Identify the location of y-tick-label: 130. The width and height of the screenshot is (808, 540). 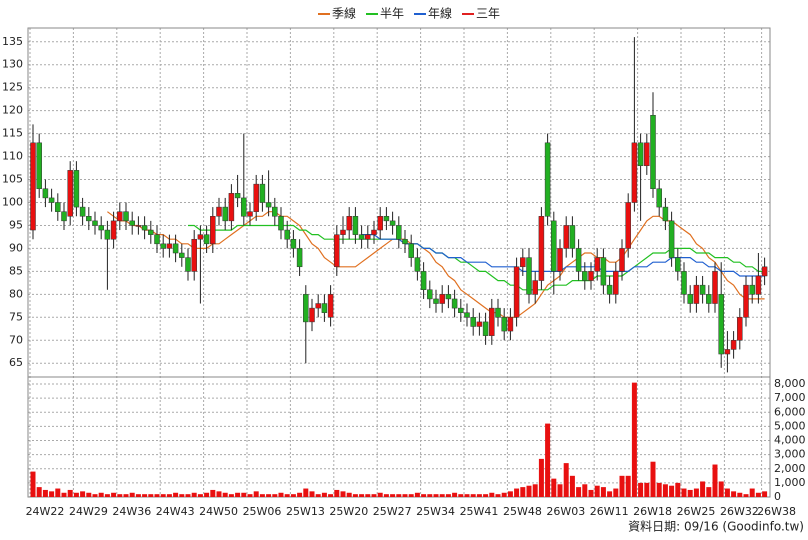
(12, 64).